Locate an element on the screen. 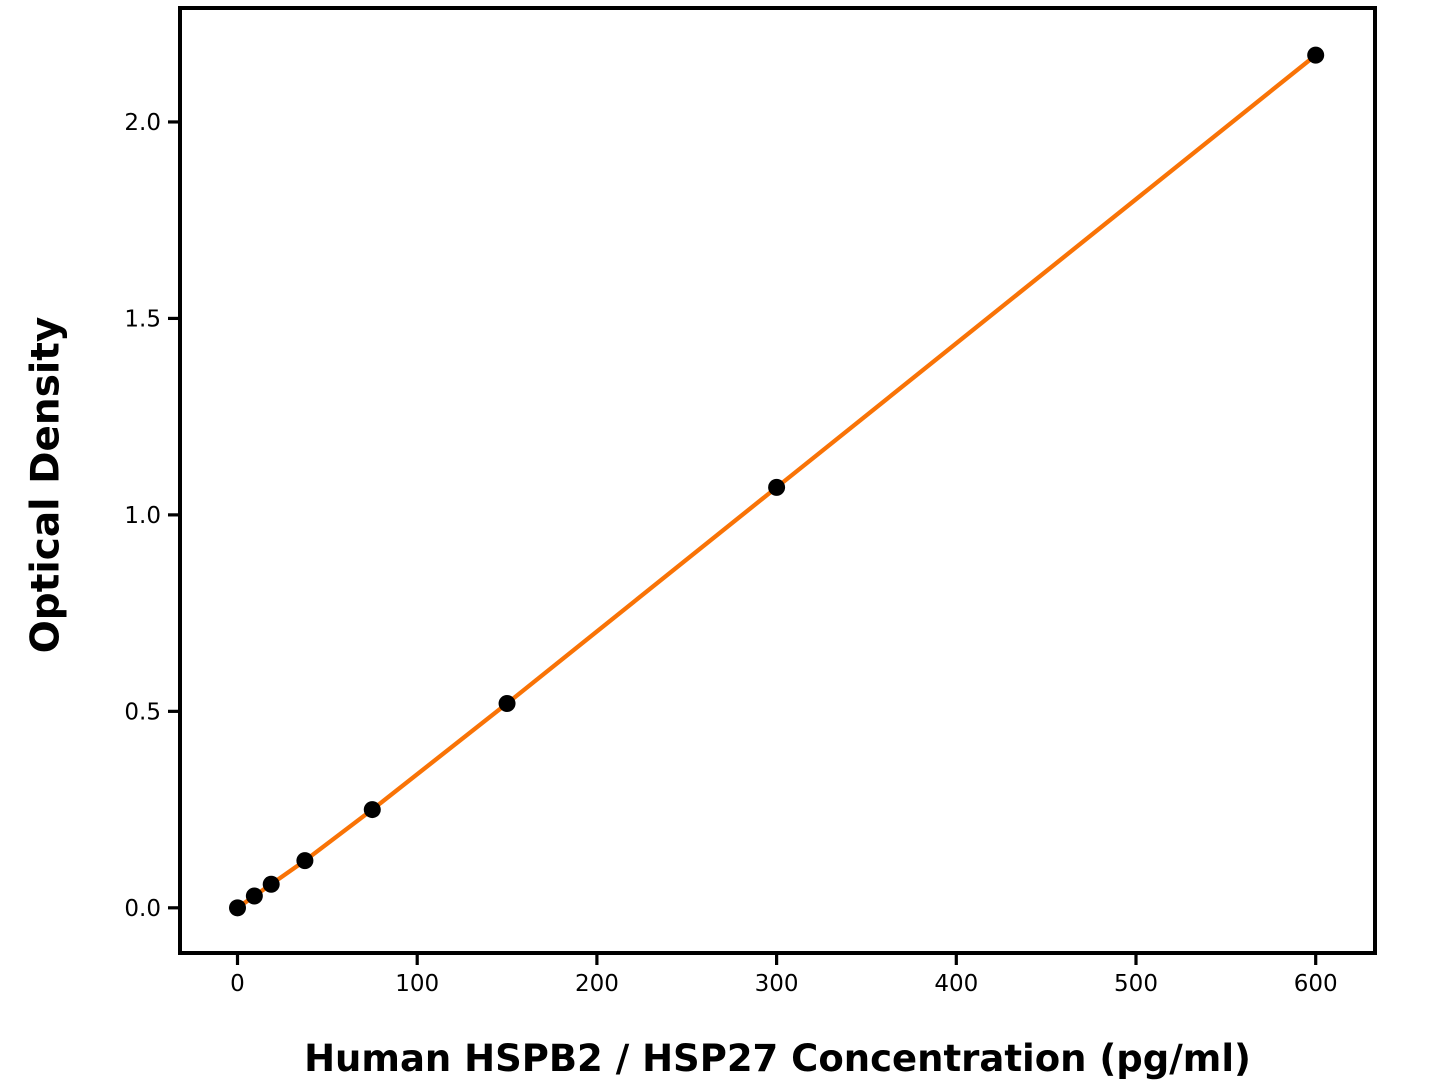  x-axis-tick-label: 200 is located at coordinates (597, 984).